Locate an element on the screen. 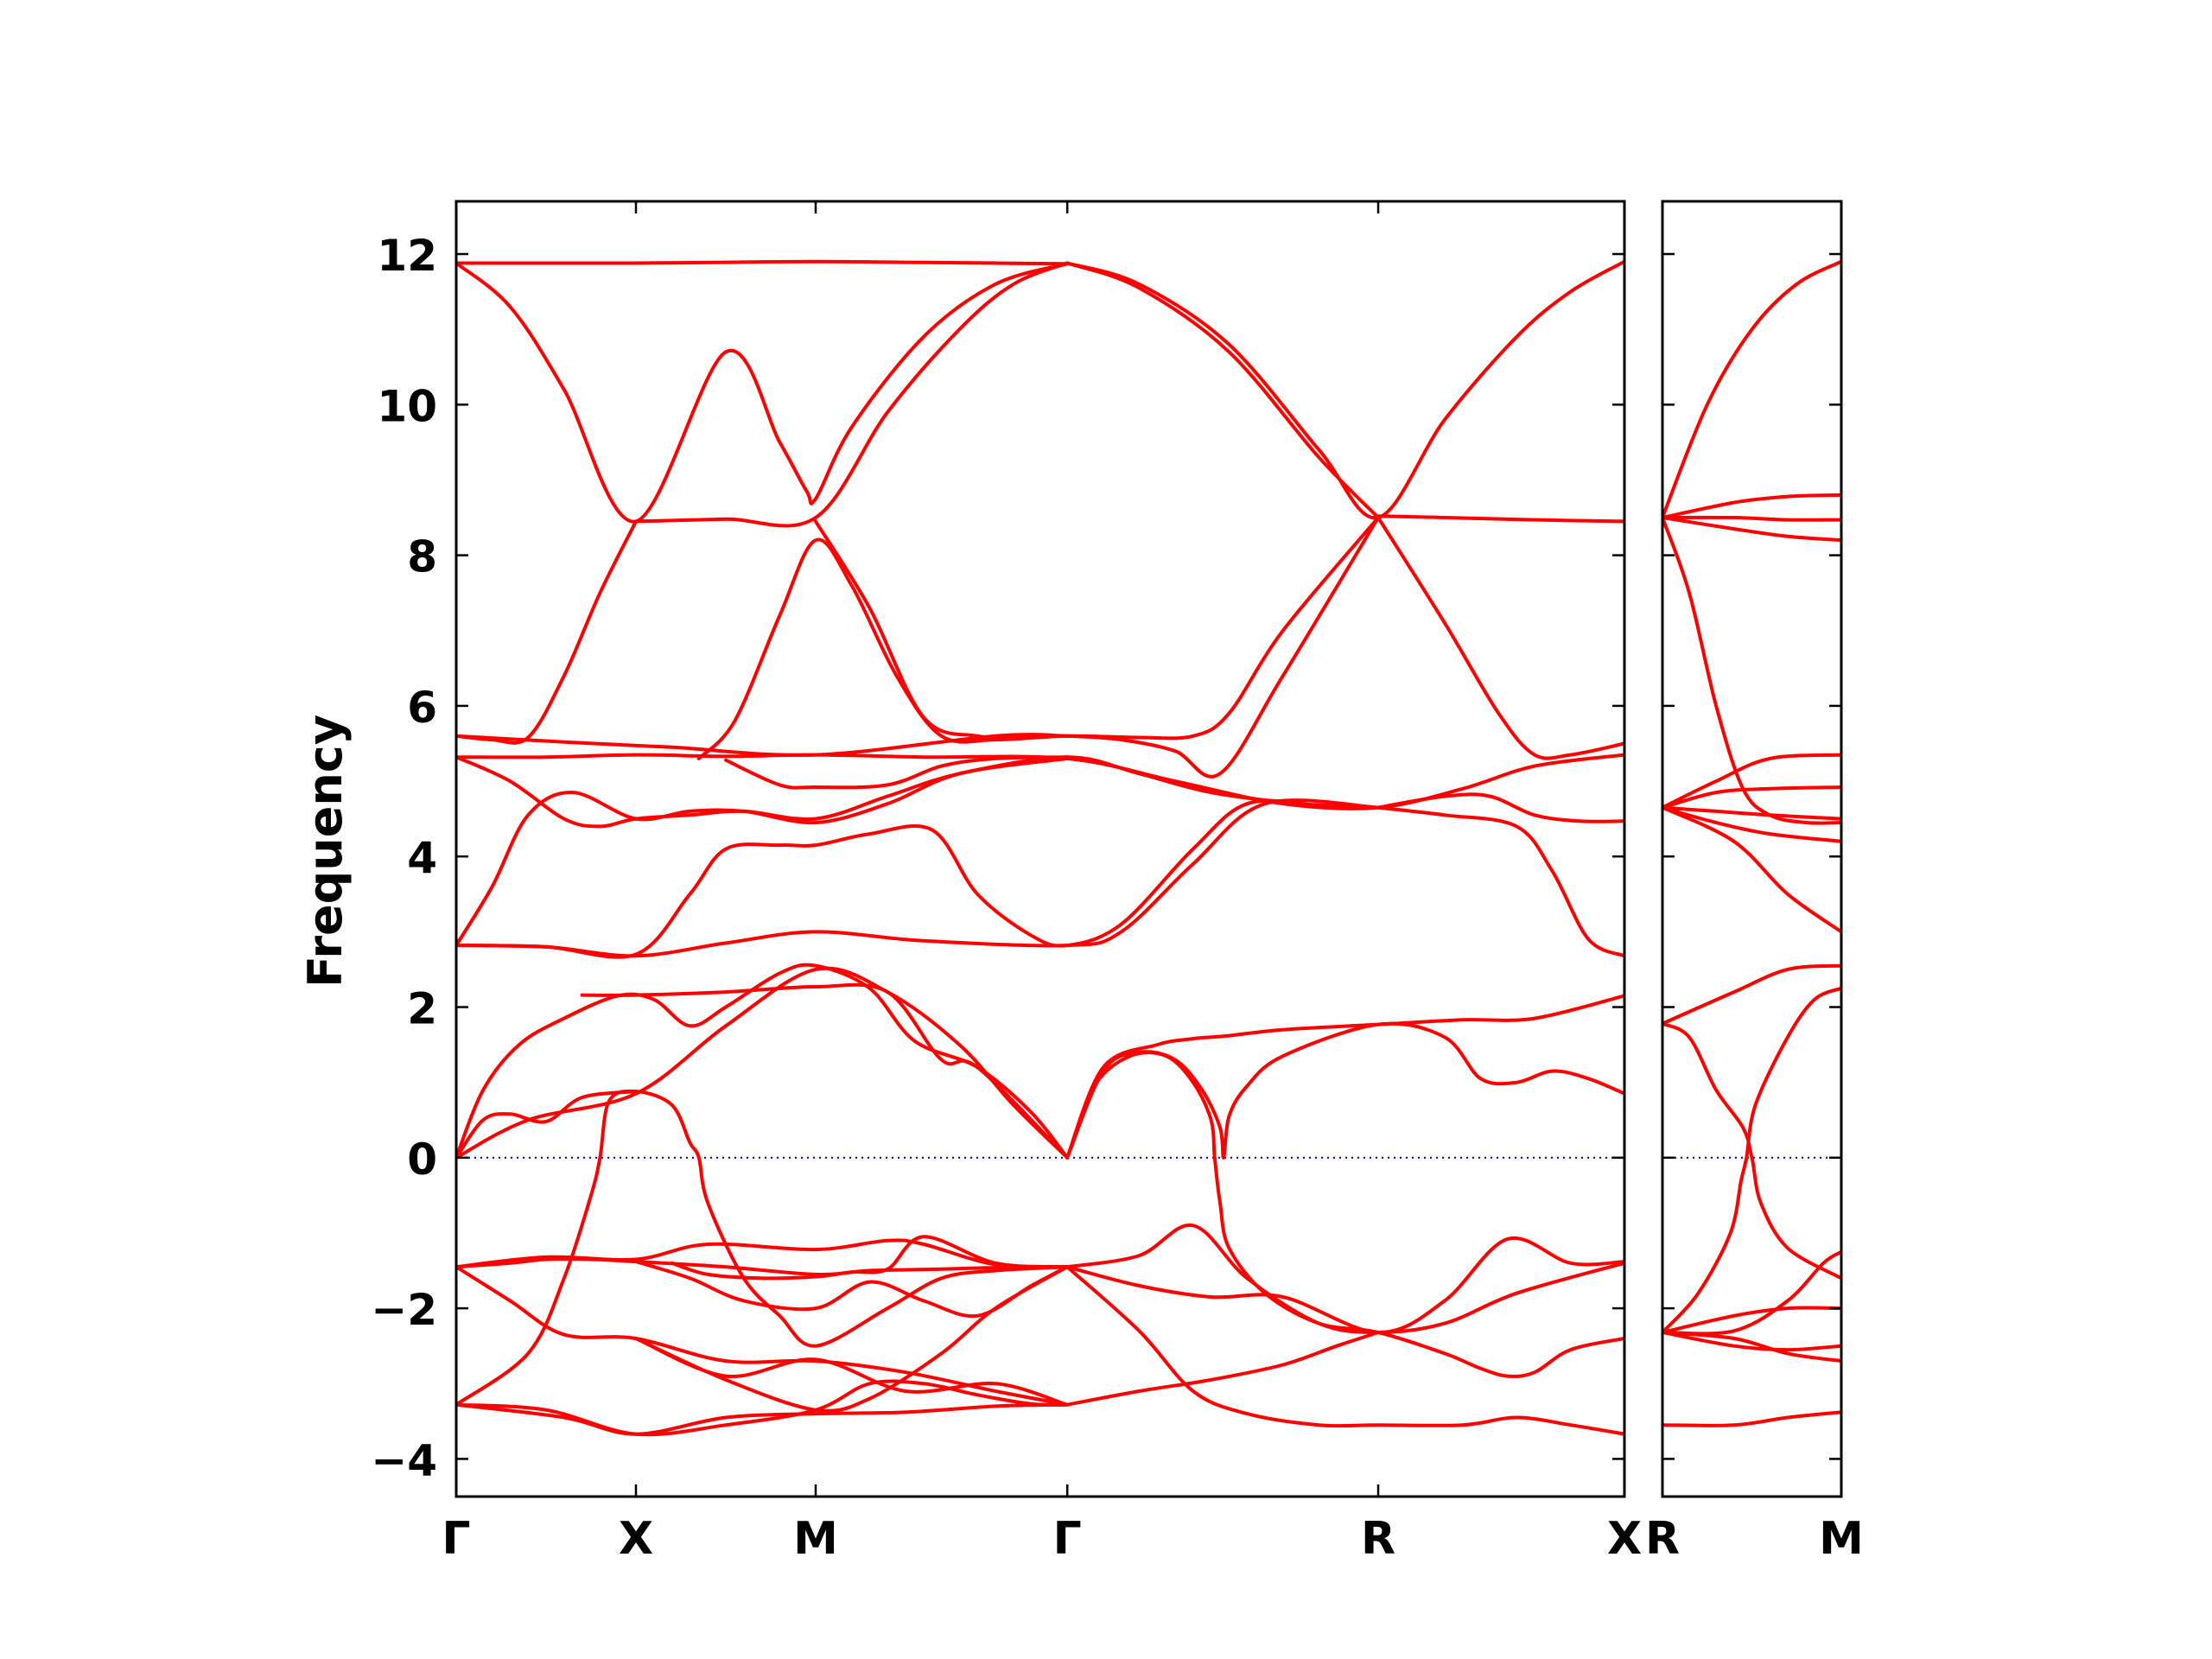 The width and height of the screenshot is (2212, 1659). x-tick-label-right-0: R is located at coordinates (1662, 1539).